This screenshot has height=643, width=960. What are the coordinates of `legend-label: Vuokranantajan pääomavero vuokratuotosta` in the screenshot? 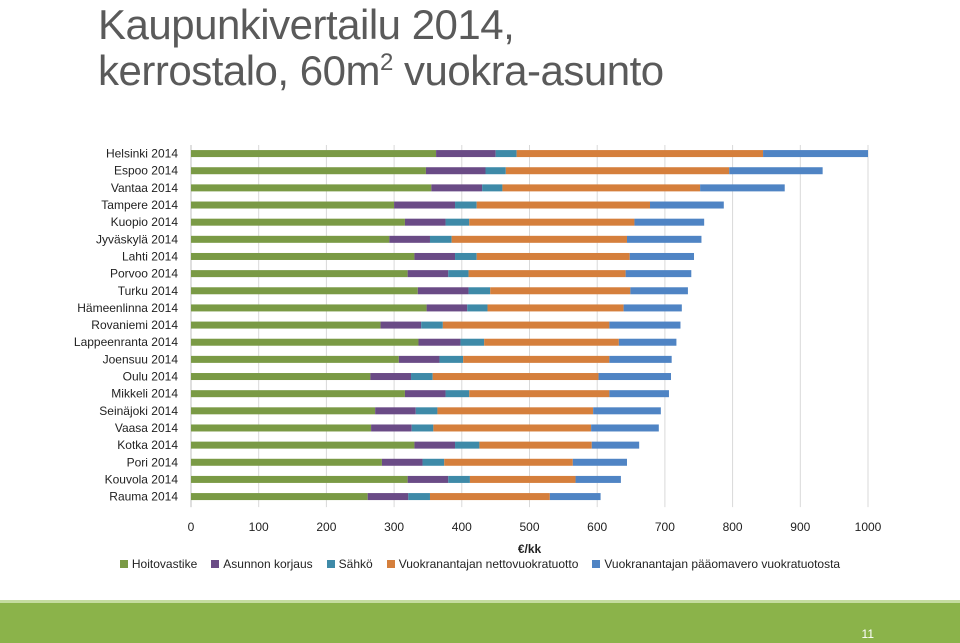 It's located at (722, 564).